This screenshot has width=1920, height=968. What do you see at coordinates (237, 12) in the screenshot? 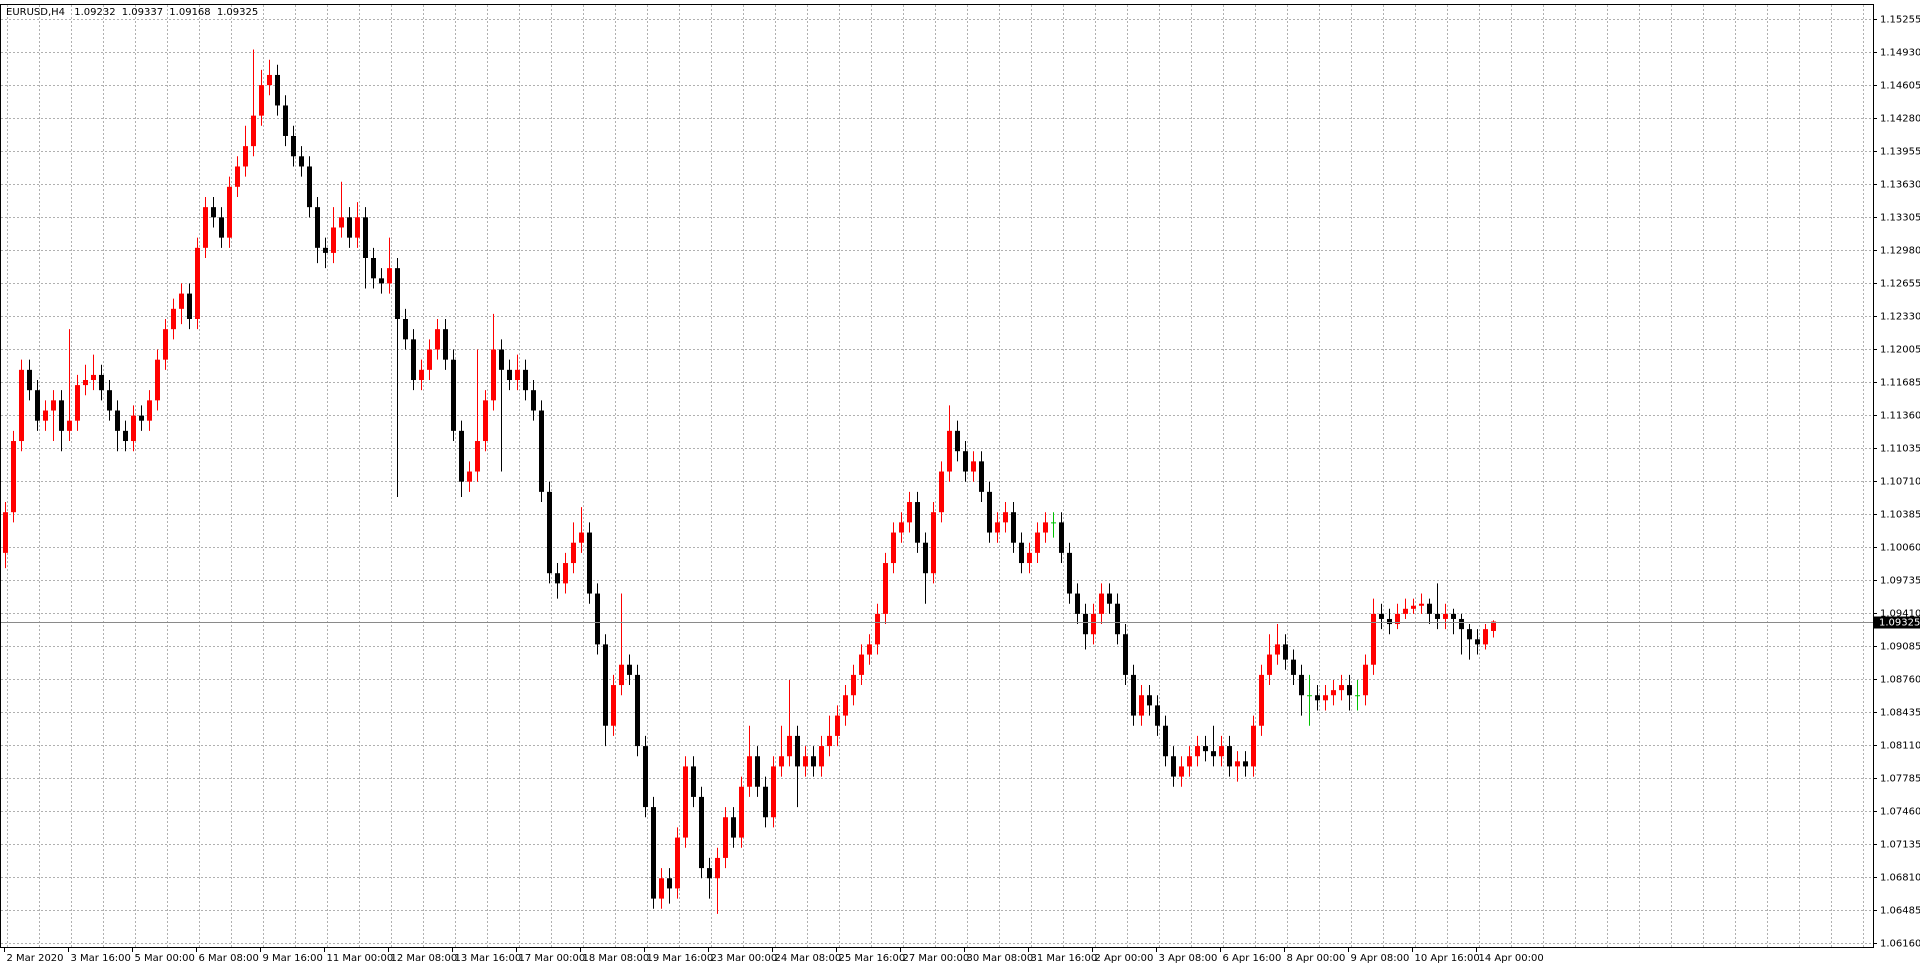
I see `close-value: 1.09325` at bounding box center [237, 12].